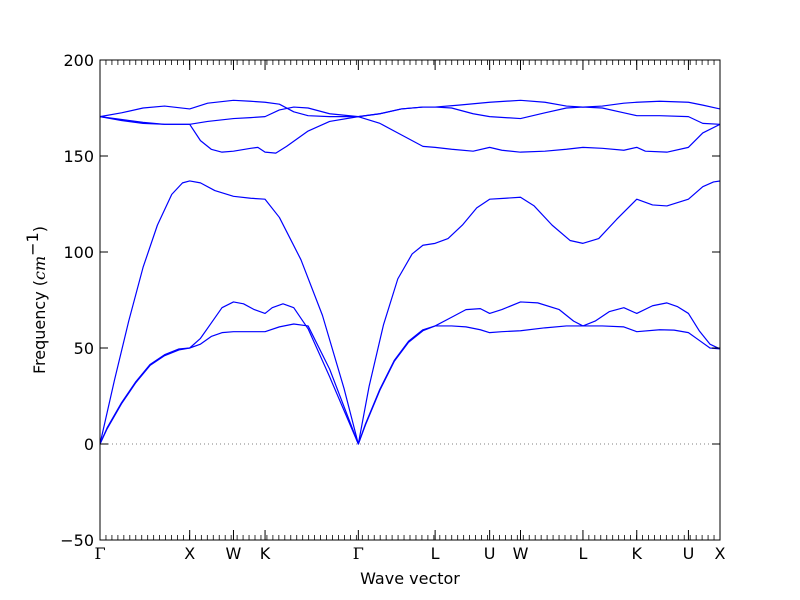 The width and height of the screenshot is (800, 600). I want to click on y-tick-label: 50, so click(84, 348).